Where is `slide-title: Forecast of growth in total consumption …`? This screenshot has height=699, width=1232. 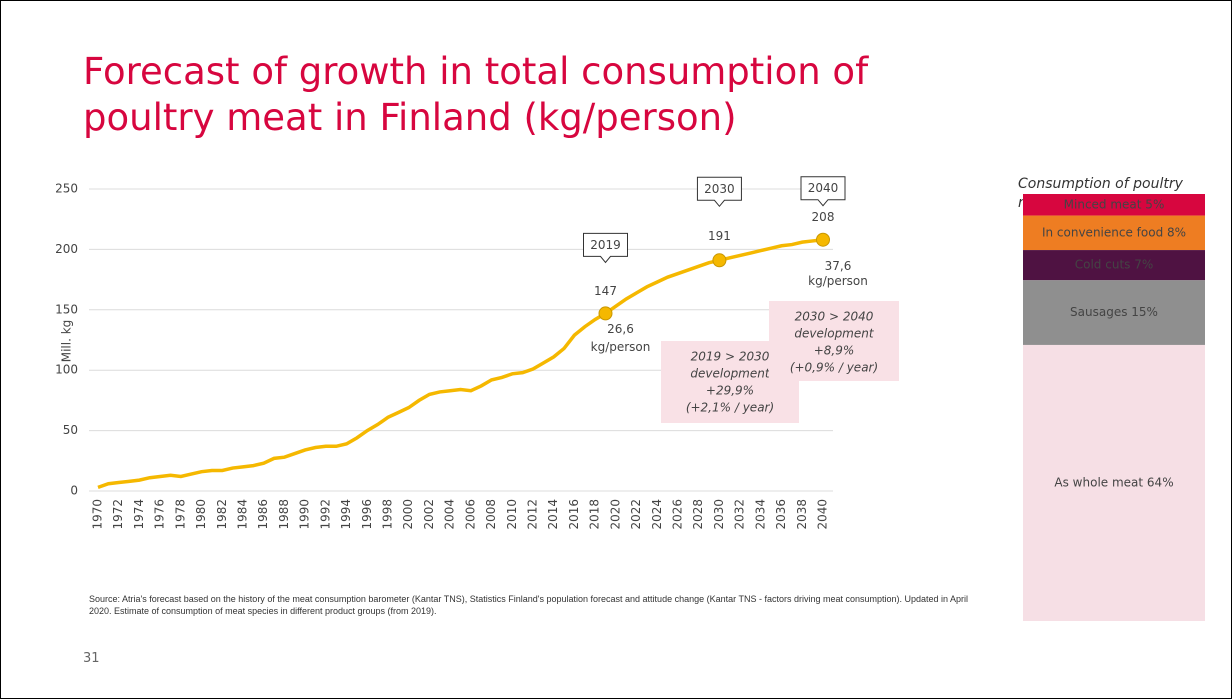
slide-title: Forecast of growth in total consumption … is located at coordinates (476, 94).